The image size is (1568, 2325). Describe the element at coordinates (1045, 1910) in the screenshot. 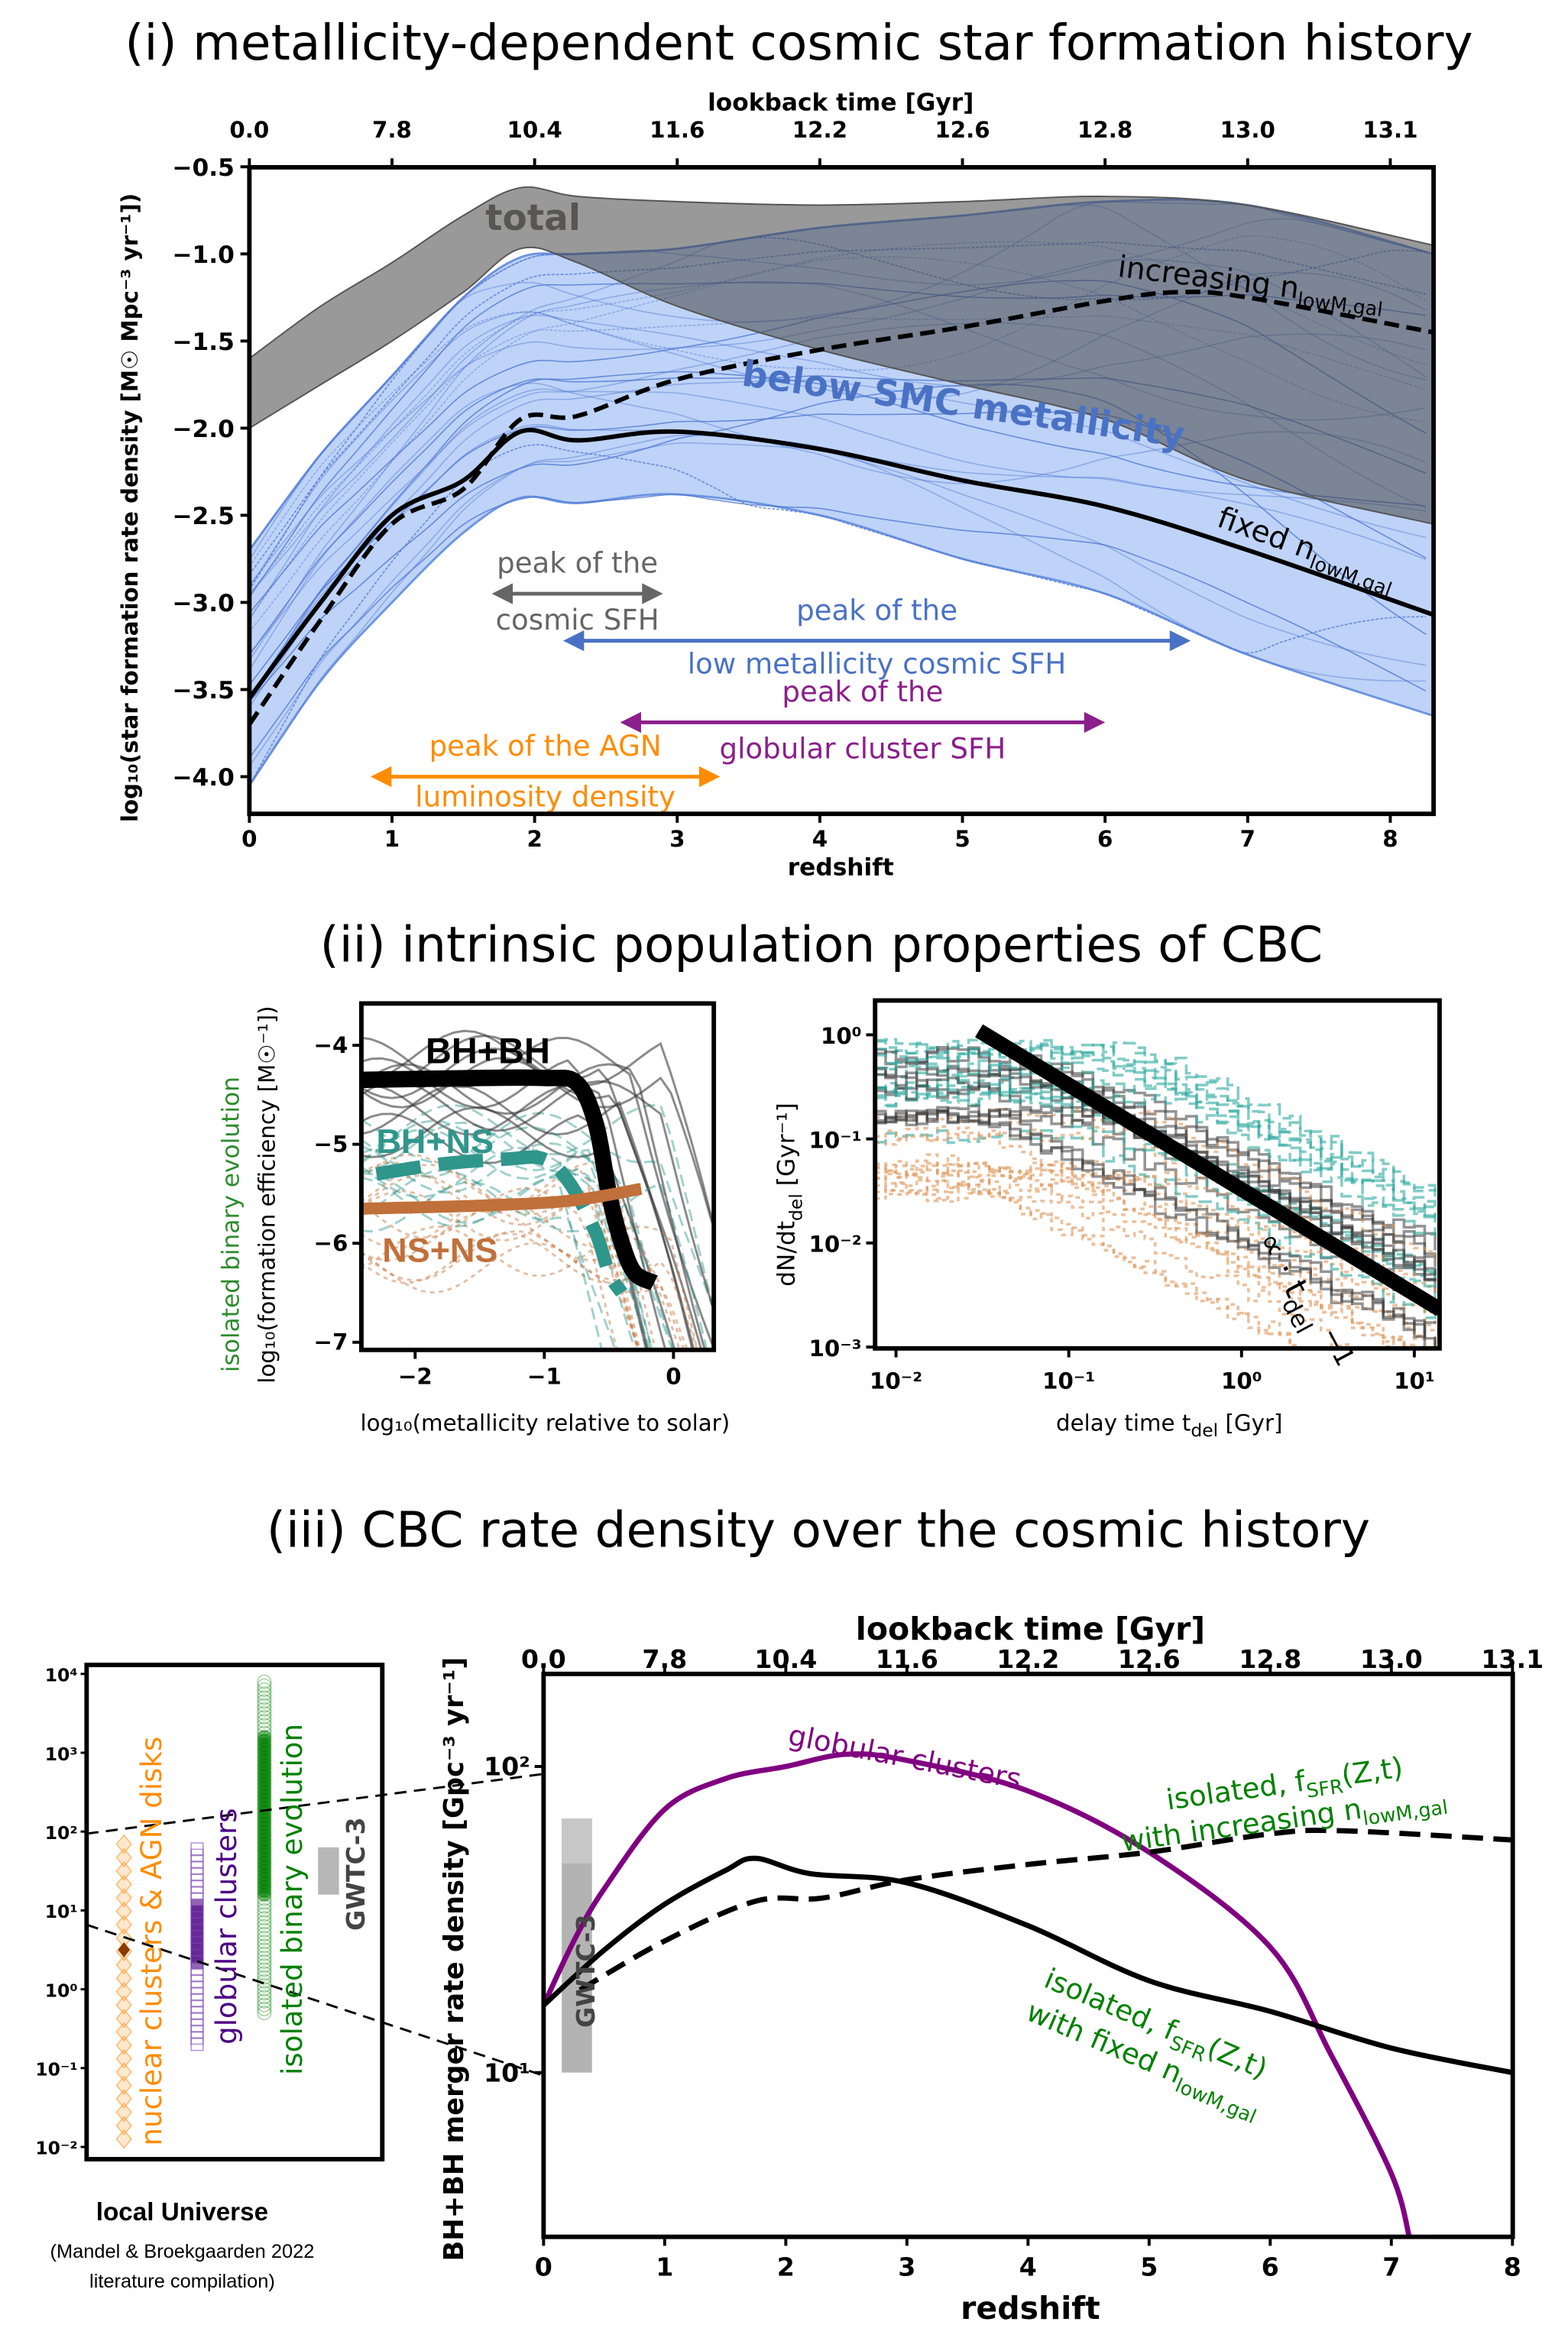

I see `isolated-increasing-rate-line` at that location.